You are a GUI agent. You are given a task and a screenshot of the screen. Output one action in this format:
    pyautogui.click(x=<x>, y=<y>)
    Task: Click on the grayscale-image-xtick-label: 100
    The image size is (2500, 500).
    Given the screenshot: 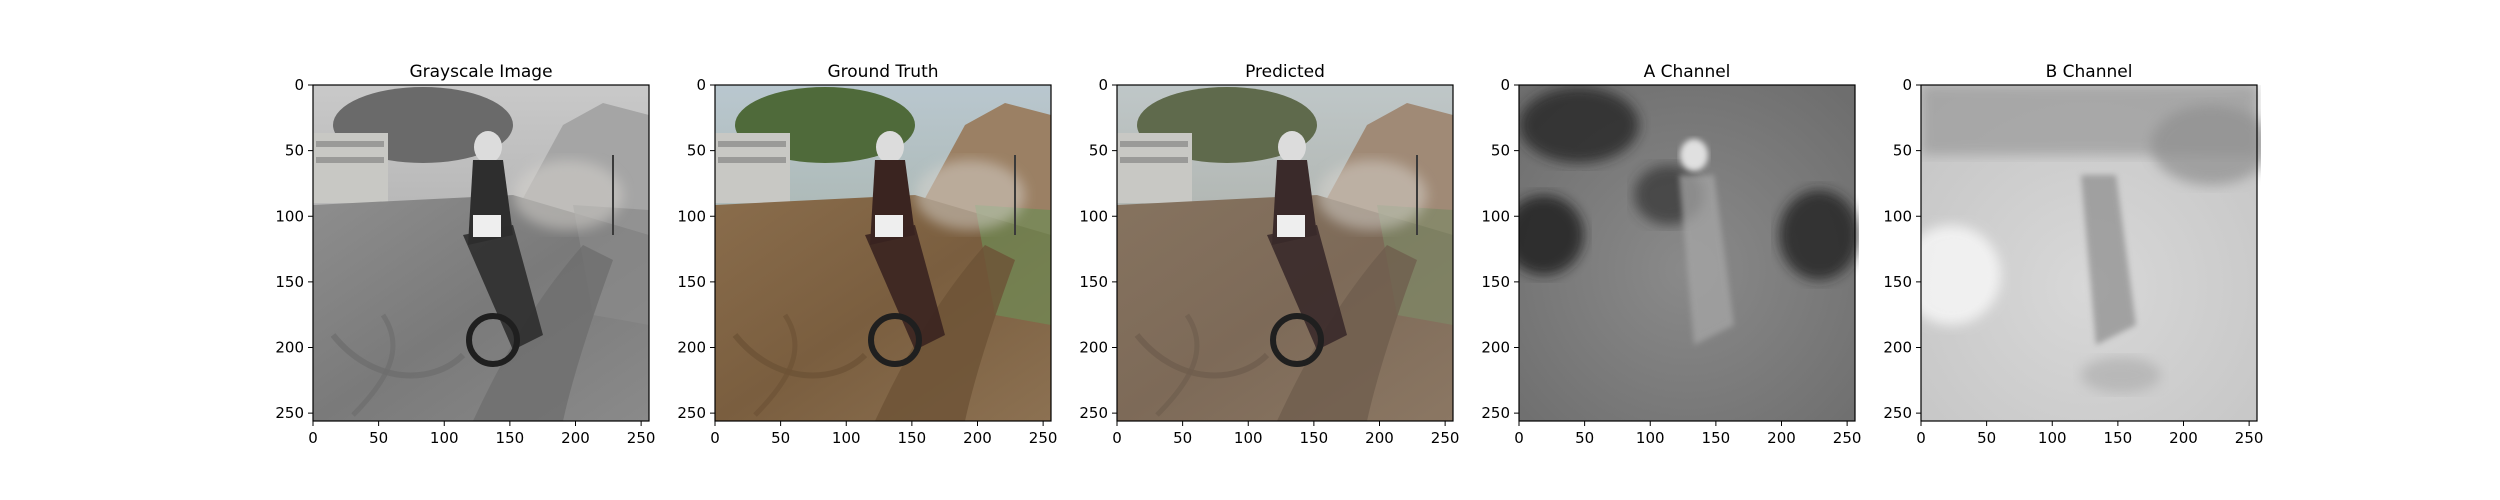 What is the action you would take?
    pyautogui.click(x=444, y=438)
    